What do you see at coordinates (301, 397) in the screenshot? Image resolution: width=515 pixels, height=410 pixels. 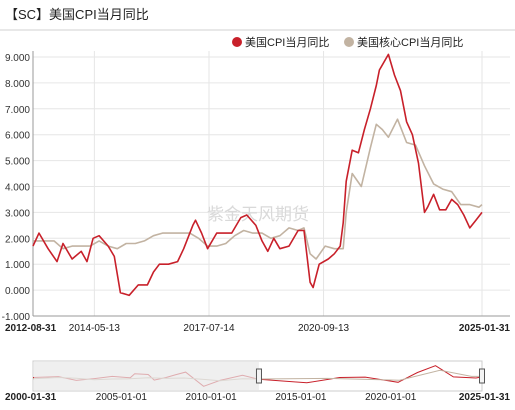 I see `navigator-tick-label: 2015-01-01` at bounding box center [301, 397].